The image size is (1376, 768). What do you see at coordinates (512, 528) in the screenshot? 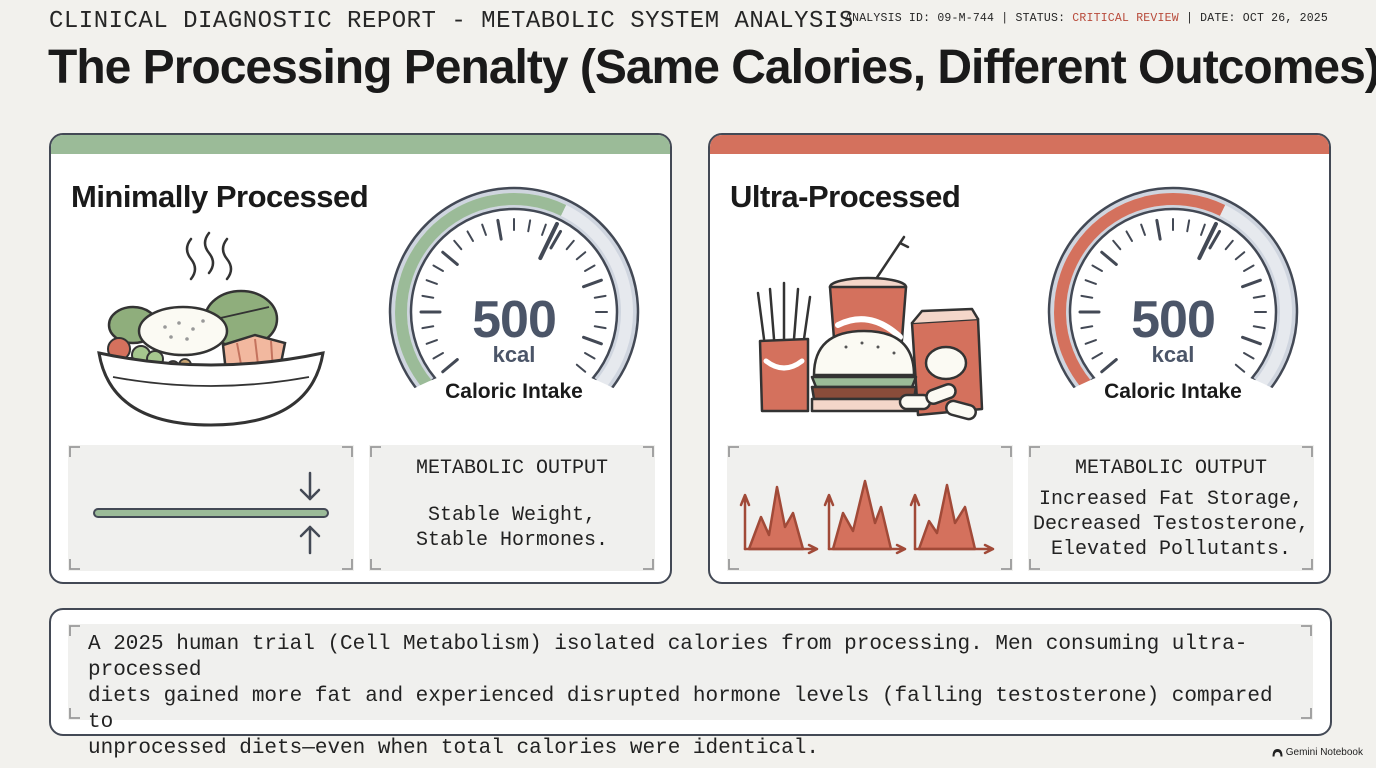
I see `output-text: Stable Weight, Stable Hormones.` at bounding box center [512, 528].